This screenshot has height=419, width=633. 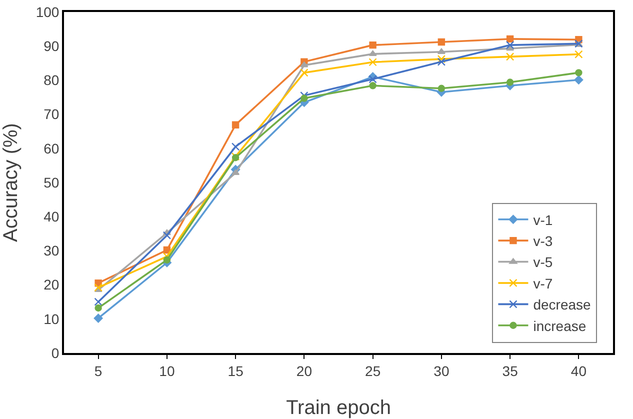 What do you see at coordinates (442, 370) in the screenshot?
I see `x-tick-label: 30` at bounding box center [442, 370].